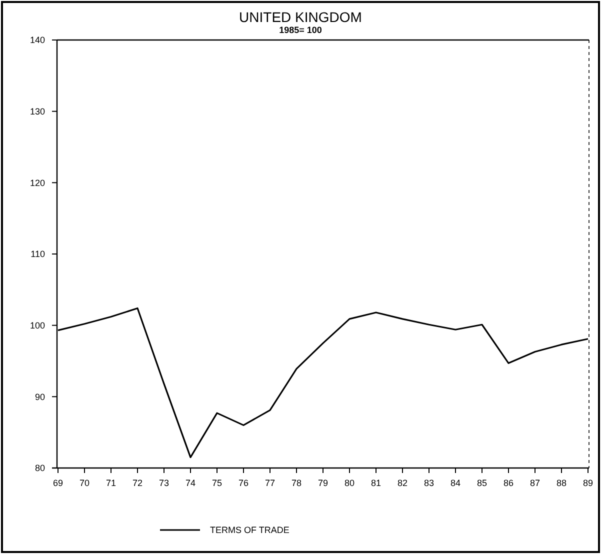 This screenshot has width=601, height=554. What do you see at coordinates (270, 483) in the screenshot?
I see `x-tick-label: 77` at bounding box center [270, 483].